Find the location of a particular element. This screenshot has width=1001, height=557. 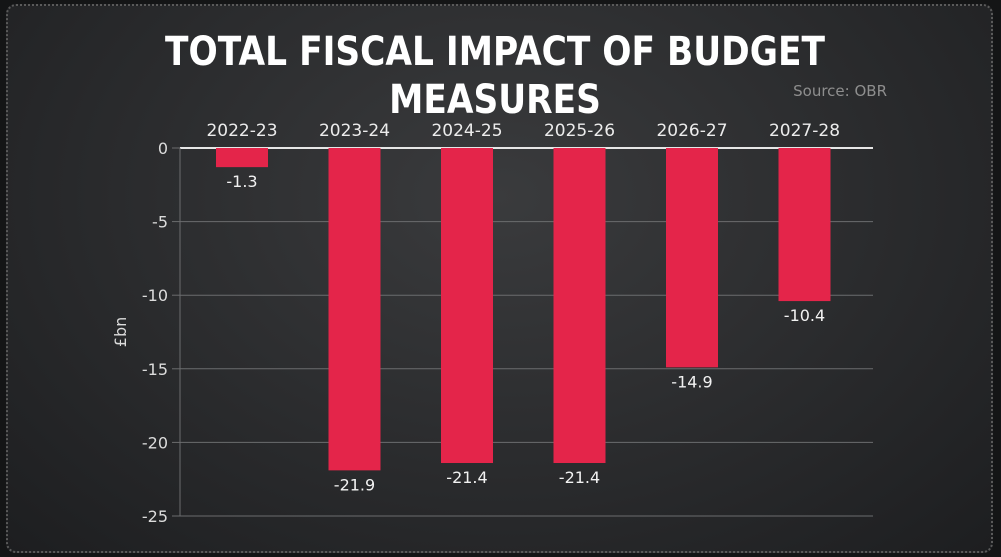

category-label: 2022-23 is located at coordinates (241, 131).